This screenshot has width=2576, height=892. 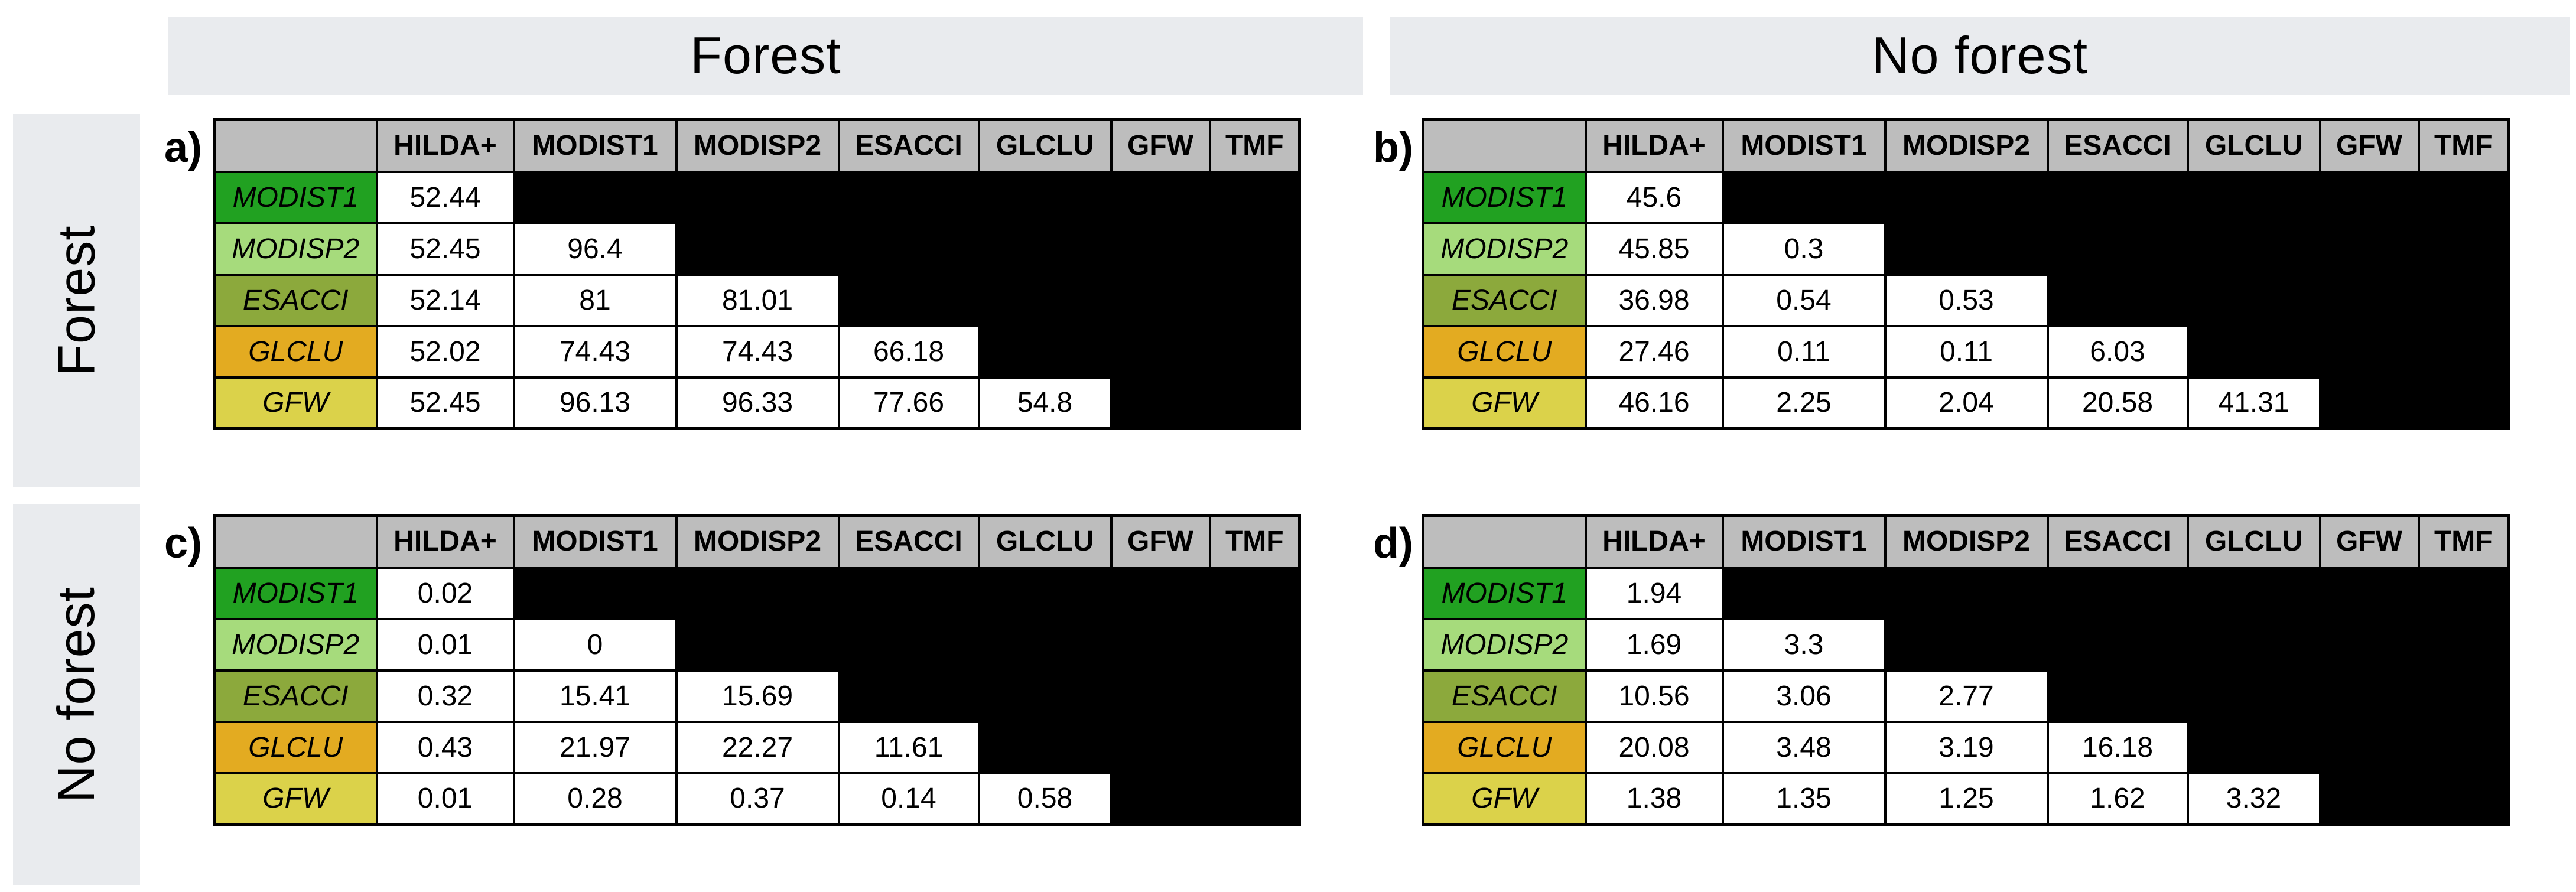 What do you see at coordinates (1967, 798) in the screenshot?
I see `value-cell: 1.25` at bounding box center [1967, 798].